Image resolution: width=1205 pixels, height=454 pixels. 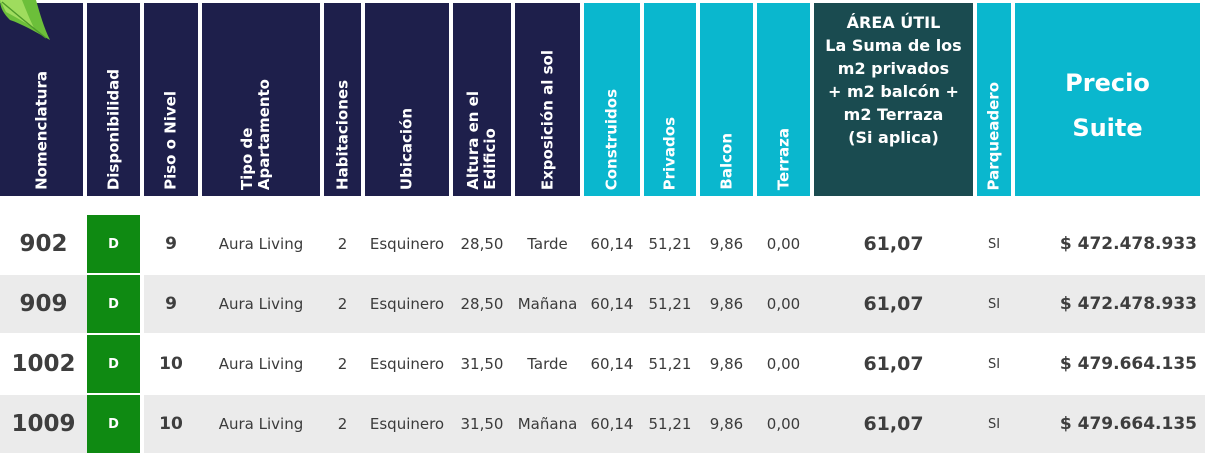 I want to click on header-parqueadero-label: Parqueadero, so click(x=993, y=135).